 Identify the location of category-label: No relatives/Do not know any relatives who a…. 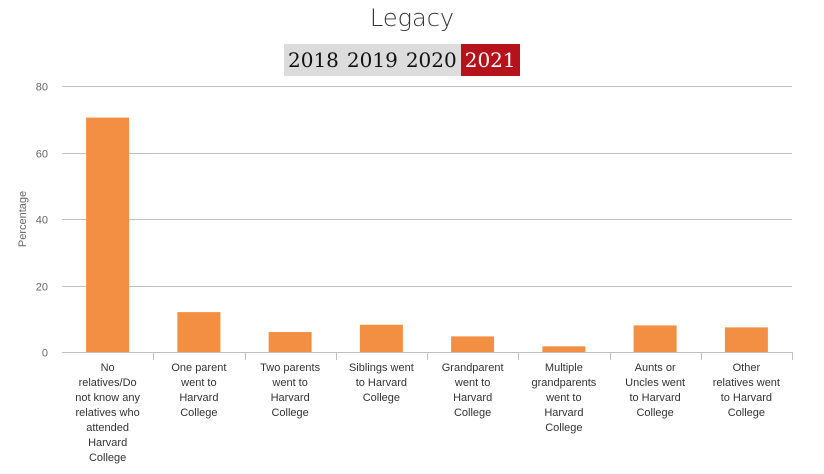
(107, 413).